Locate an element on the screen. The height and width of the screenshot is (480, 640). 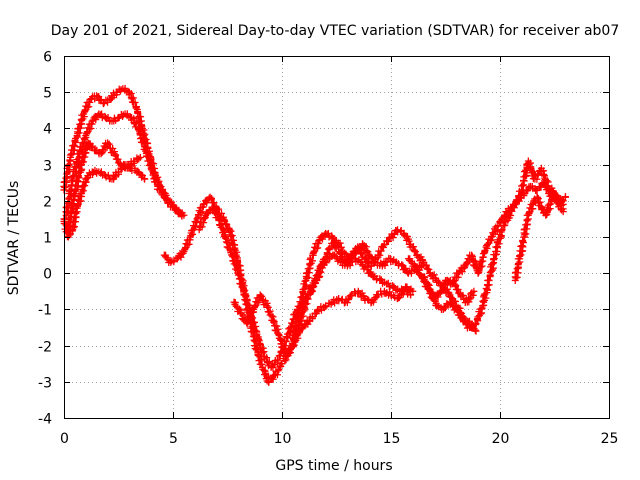
y-tick-label: -2 is located at coordinates (45, 348).